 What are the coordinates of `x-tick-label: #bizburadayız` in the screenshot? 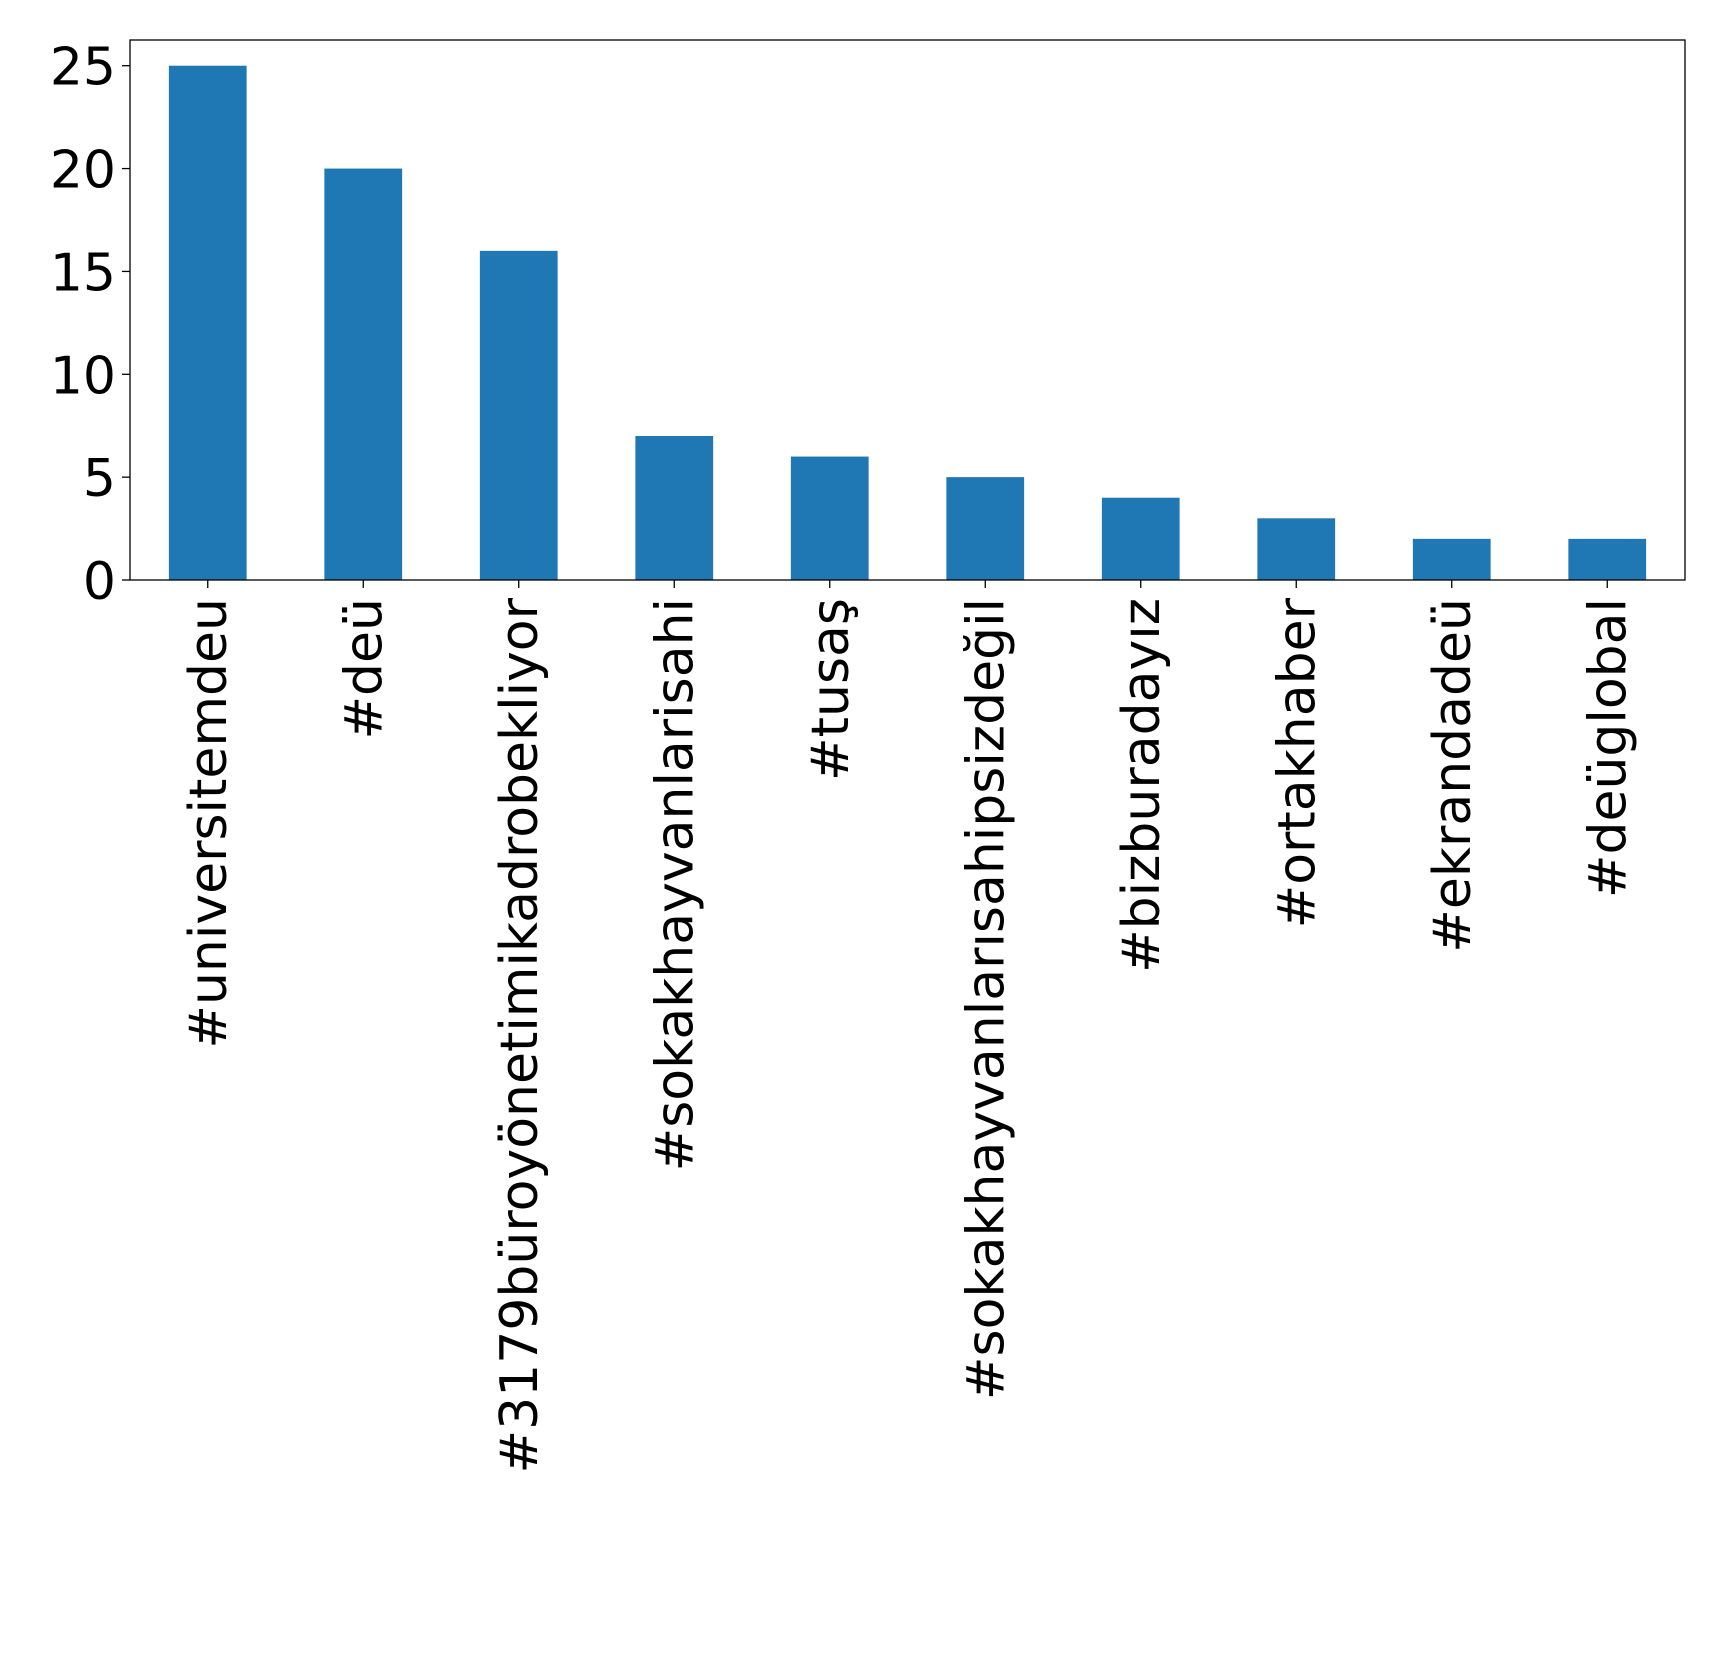 It's located at (1142, 785).